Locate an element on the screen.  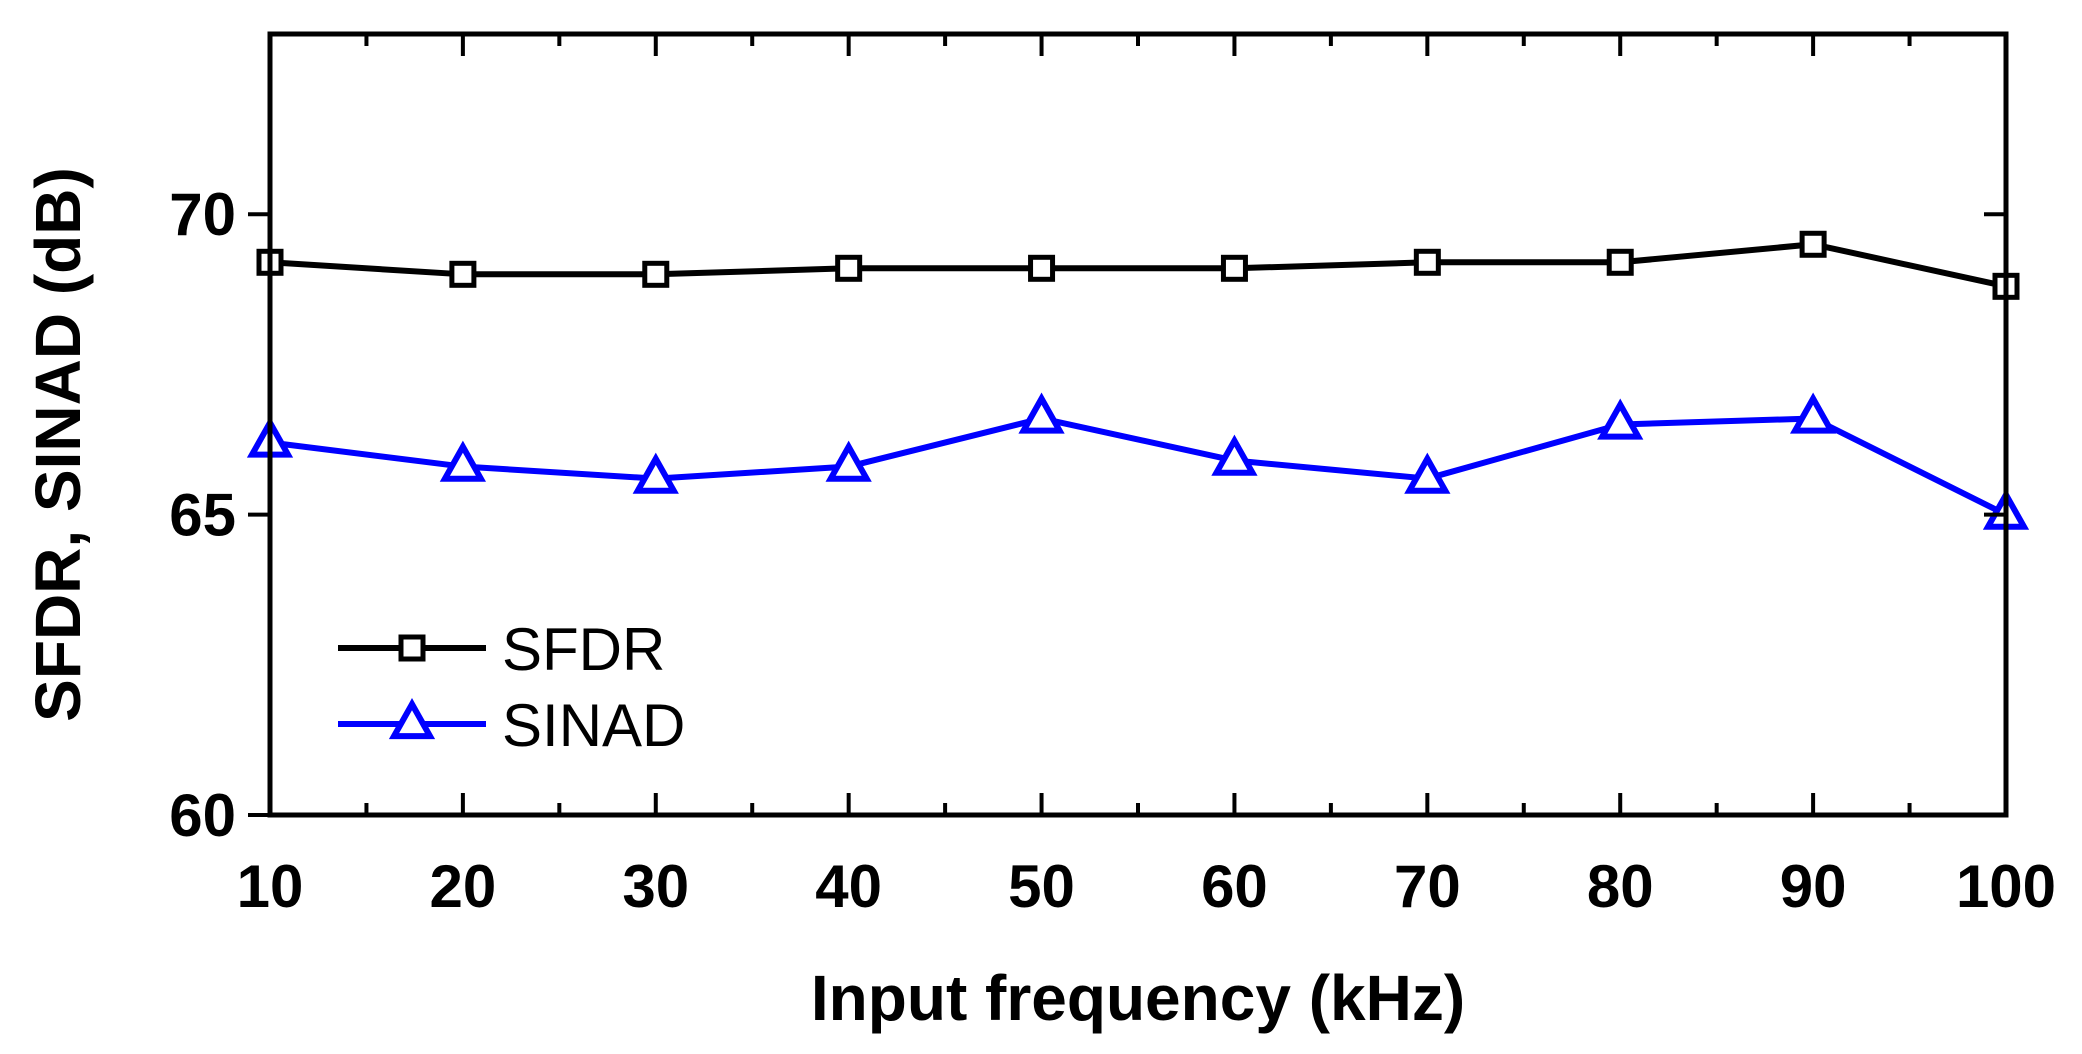
y-tick-label: 60 is located at coordinates (202, 815).